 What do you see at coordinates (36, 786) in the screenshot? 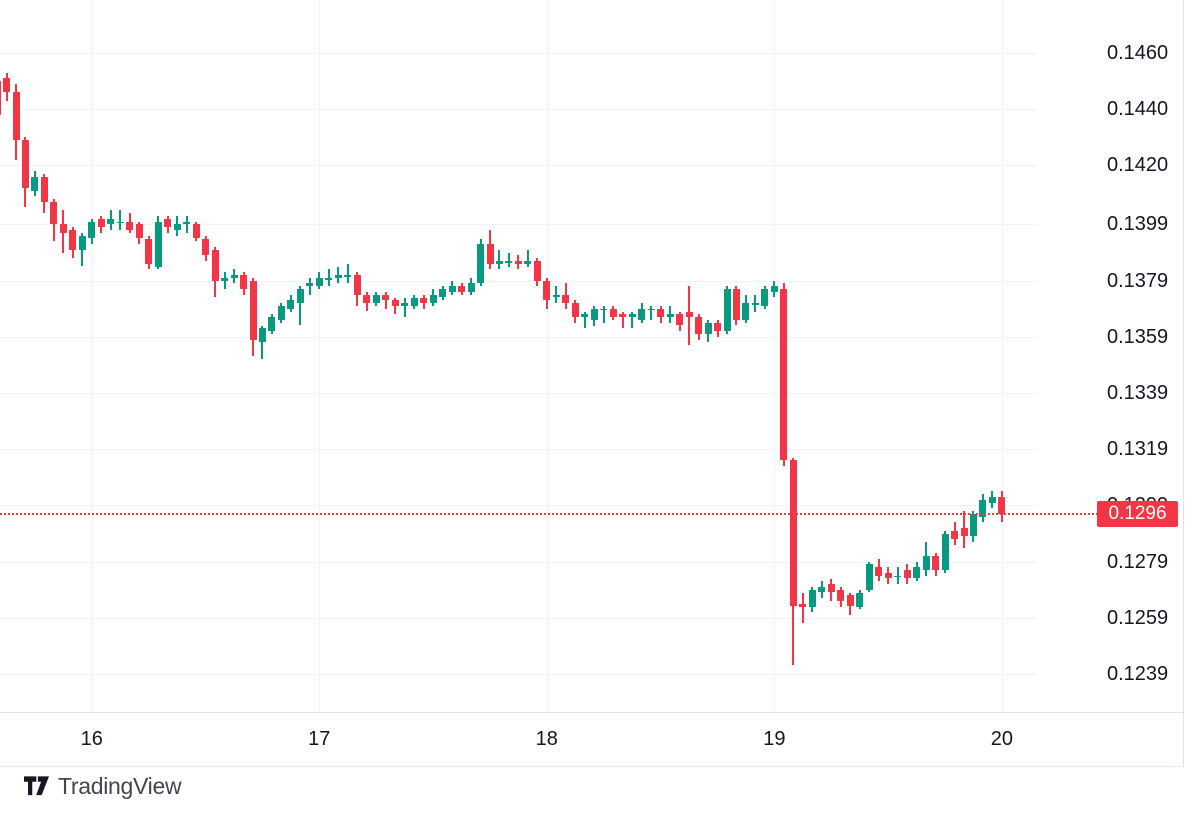
I see `tradingview-logo-icon` at bounding box center [36, 786].